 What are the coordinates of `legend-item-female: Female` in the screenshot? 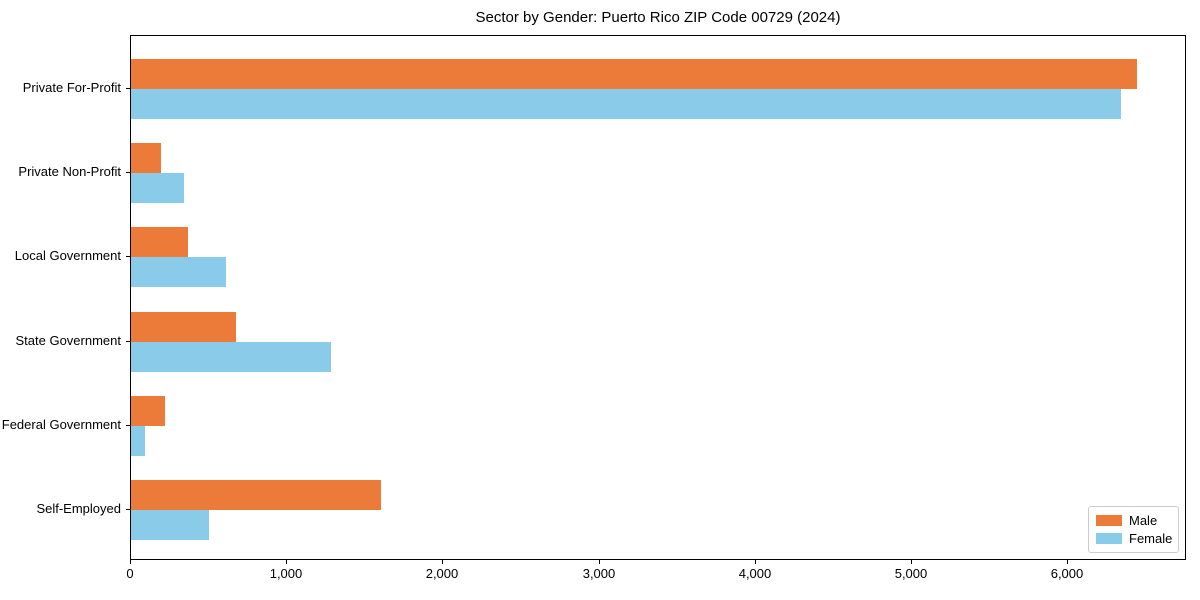 It's located at (1134, 538).